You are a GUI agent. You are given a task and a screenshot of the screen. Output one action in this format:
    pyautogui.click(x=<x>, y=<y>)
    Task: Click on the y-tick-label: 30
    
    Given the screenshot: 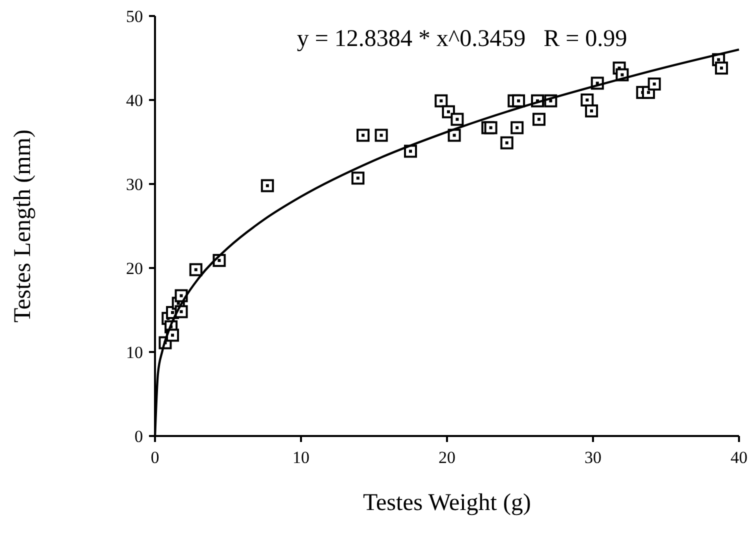 What is the action you would take?
    pyautogui.click(x=134, y=184)
    